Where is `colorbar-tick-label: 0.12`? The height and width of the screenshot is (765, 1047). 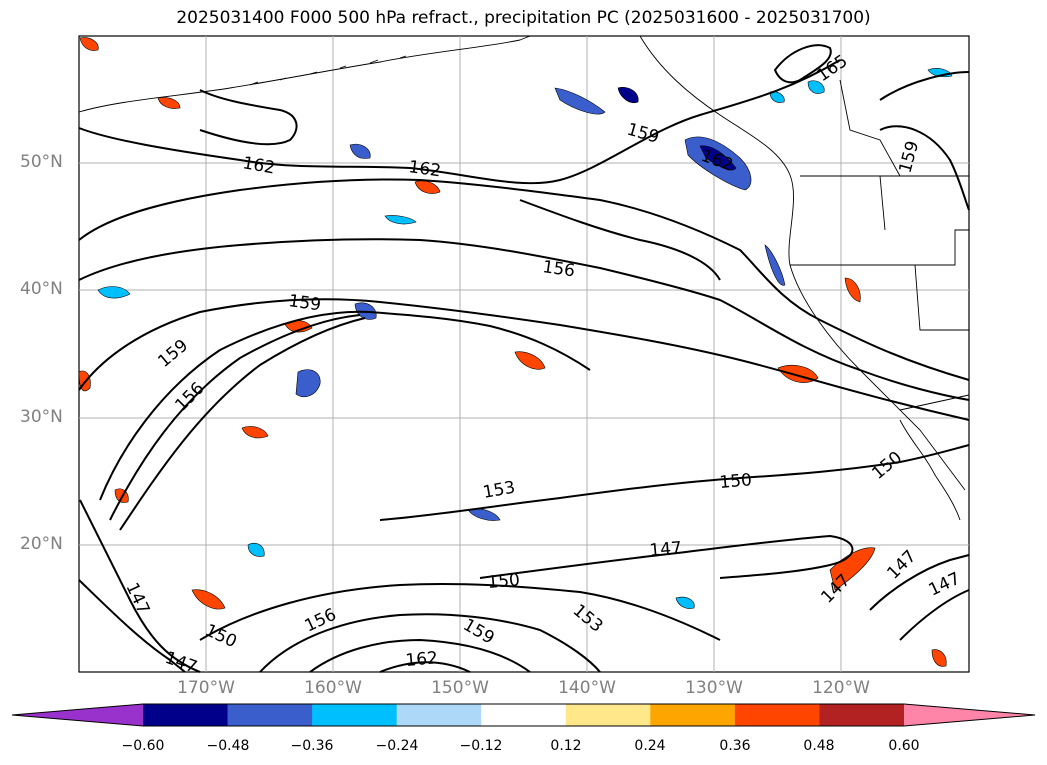
colorbar-tick-label: 0.12 is located at coordinates (566, 746).